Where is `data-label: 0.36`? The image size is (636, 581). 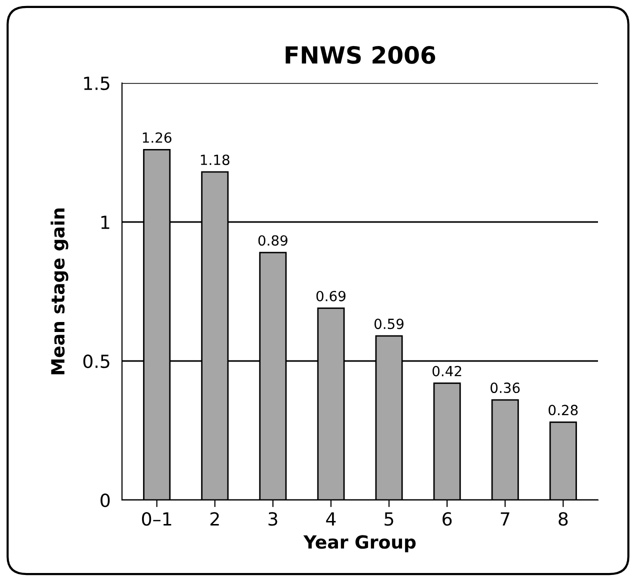 data-label: 0.36 is located at coordinates (505, 388).